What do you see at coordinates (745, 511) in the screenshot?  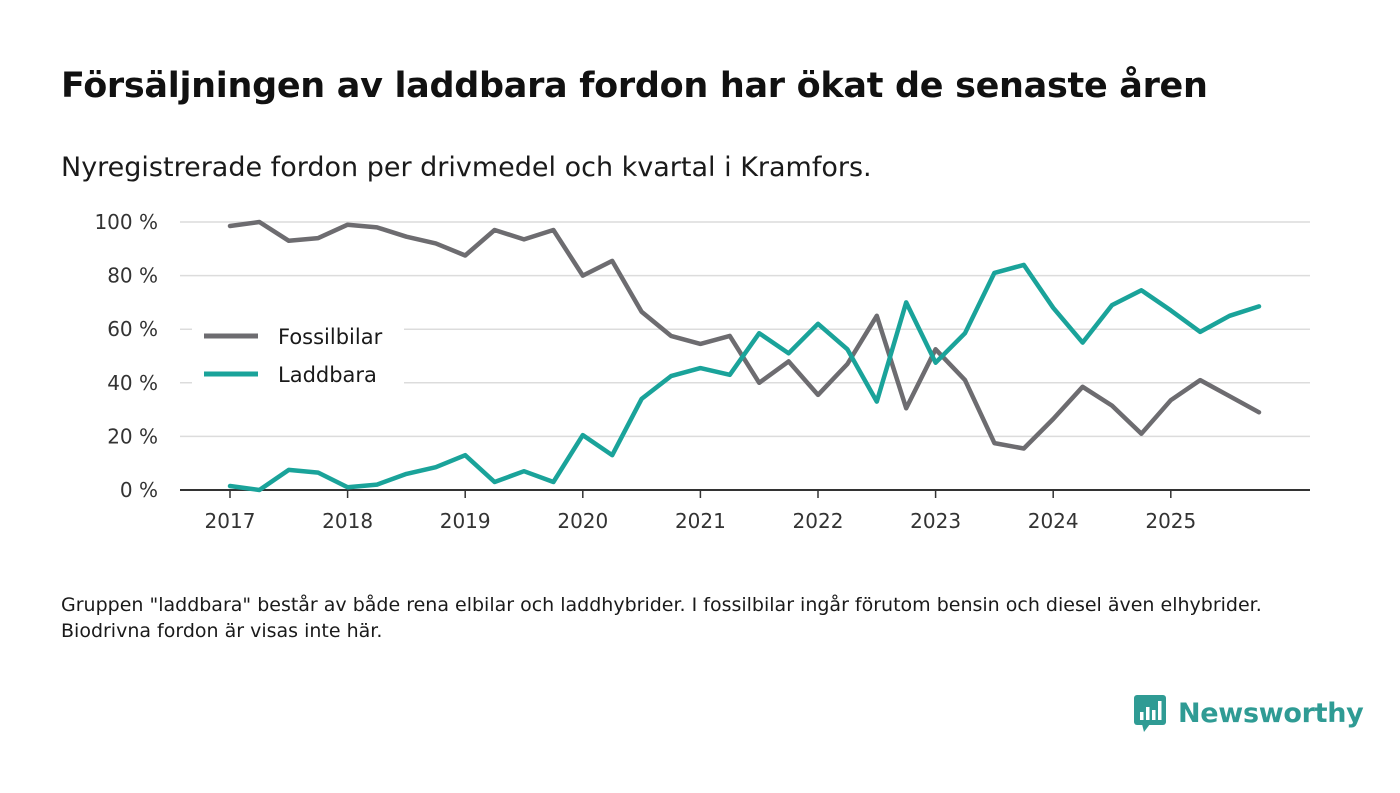 I see `x-axis: 2017 2018 2019 2020 2021 2022 2023 2024 2025` at bounding box center [745, 511].